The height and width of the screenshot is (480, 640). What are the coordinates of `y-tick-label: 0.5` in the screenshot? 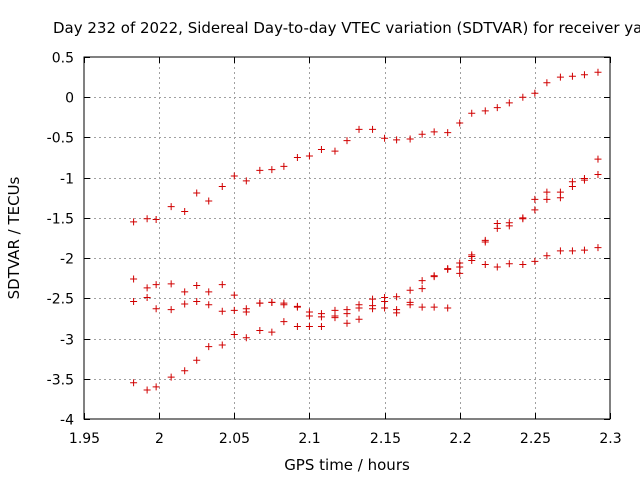 It's located at (63, 59).